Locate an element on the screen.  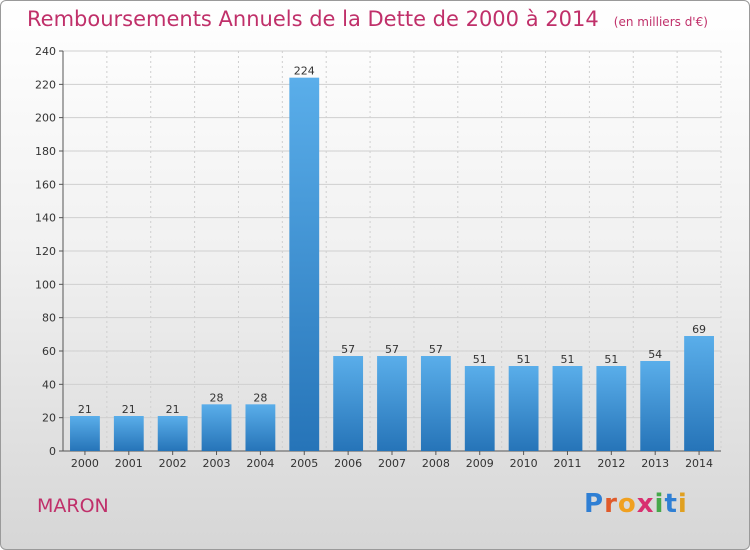
x-tick-label: 2003 is located at coordinates (217, 463).